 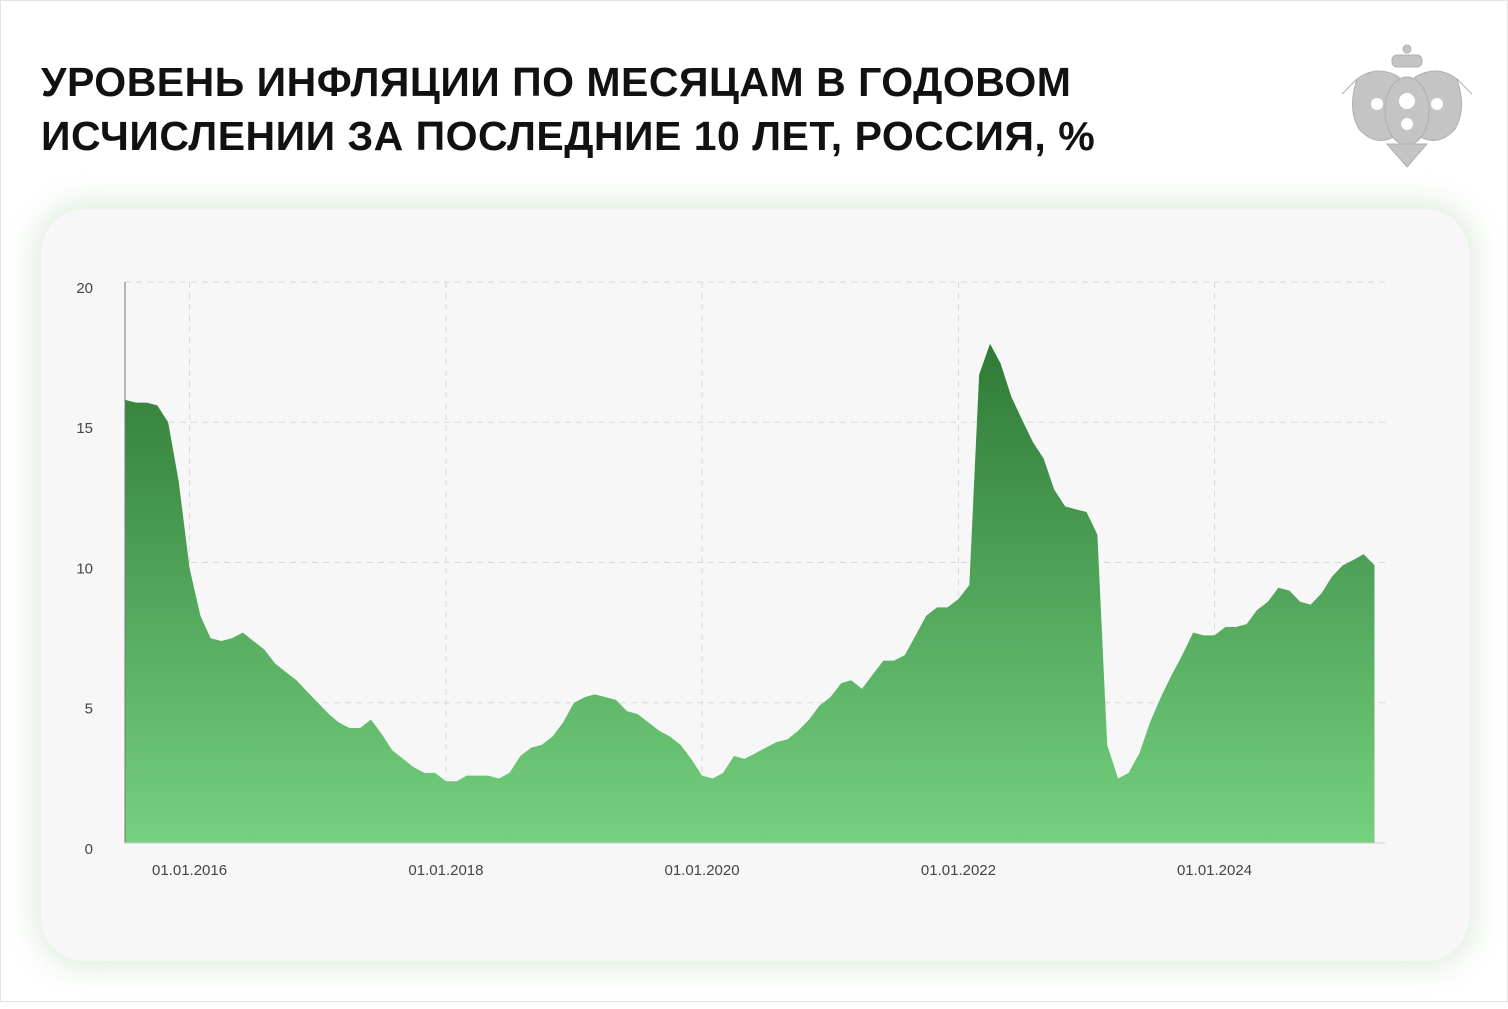 I want to click on logo, so click(x=1407, y=106).